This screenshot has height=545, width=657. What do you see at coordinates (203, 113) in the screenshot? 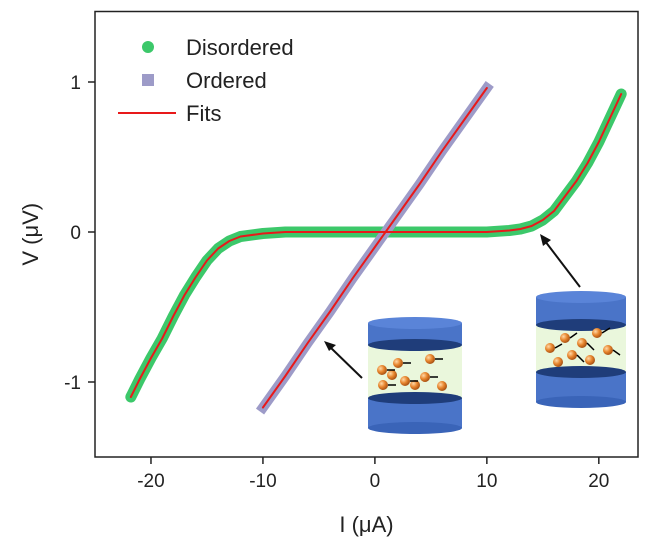
I see `legend-label: Fits` at bounding box center [203, 113].